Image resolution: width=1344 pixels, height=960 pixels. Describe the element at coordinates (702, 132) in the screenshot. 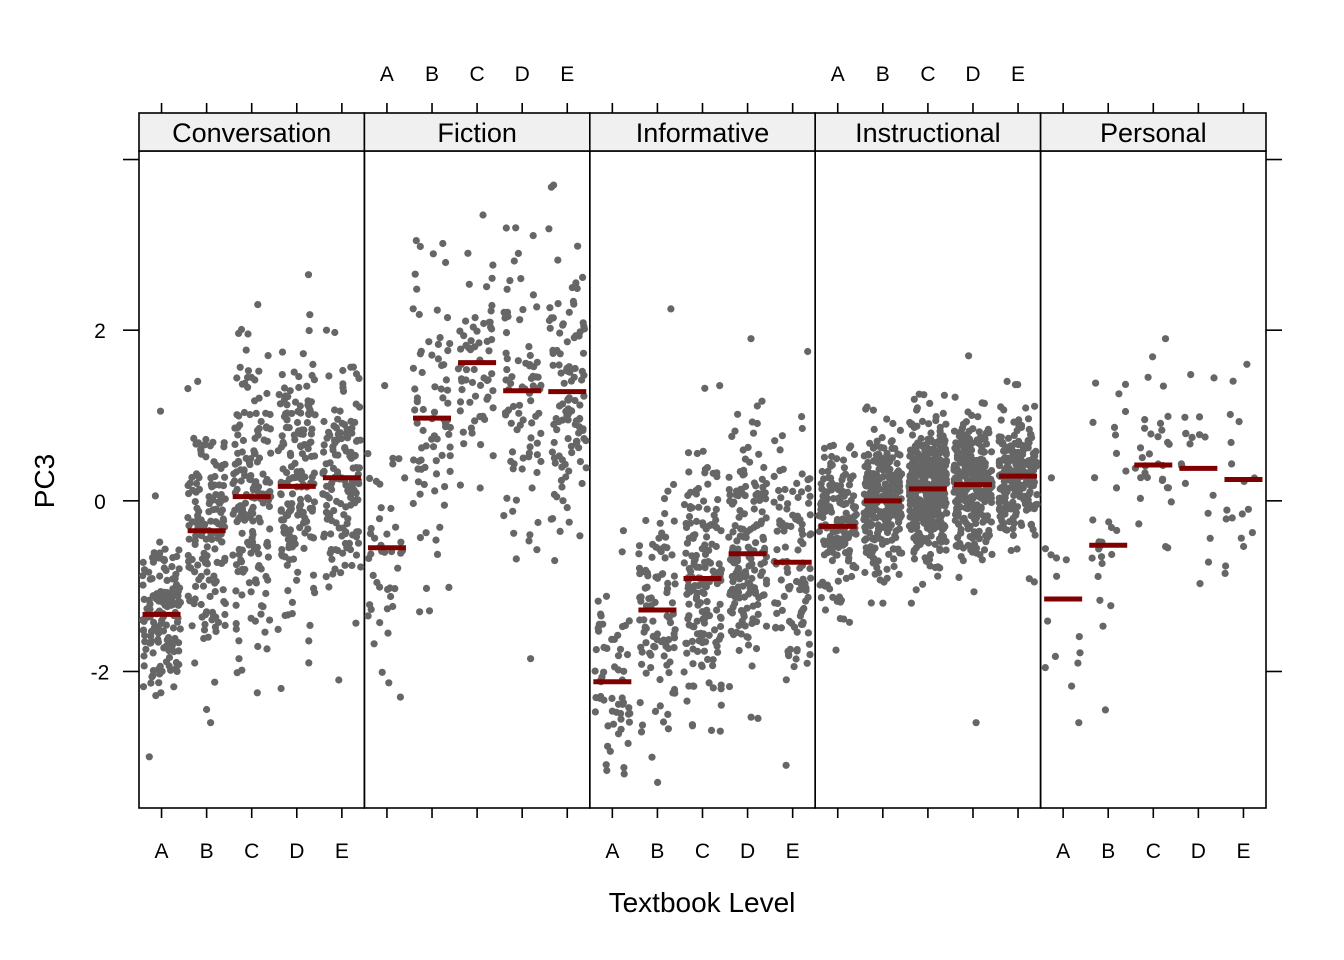

I see `panel-strip` at that location.